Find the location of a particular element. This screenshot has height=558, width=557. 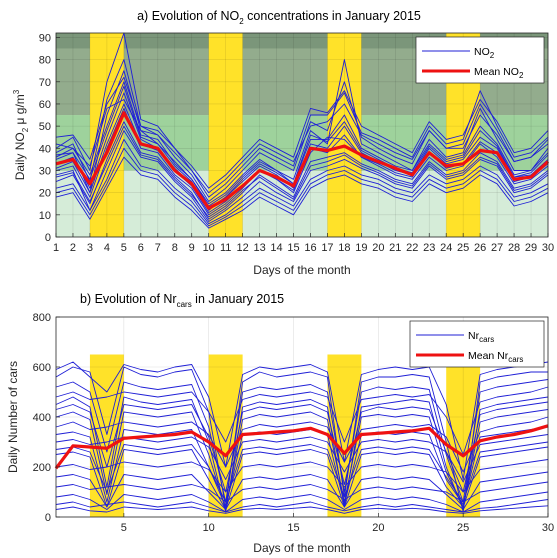

chart-a-y-tick-label-1: 10 is located at coordinates (45, 216).